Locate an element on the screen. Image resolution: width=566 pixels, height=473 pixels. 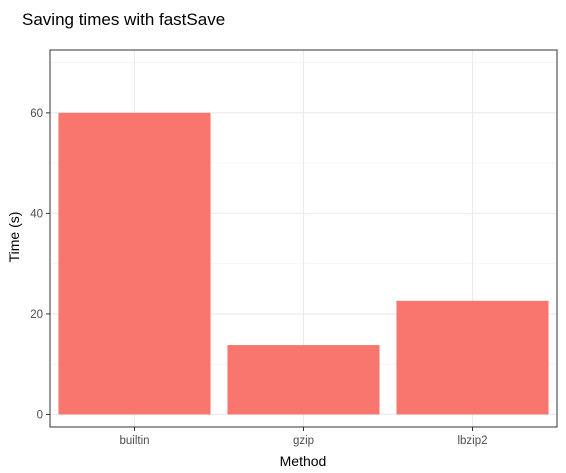
y-tick-label: 20 is located at coordinates (36, 315).